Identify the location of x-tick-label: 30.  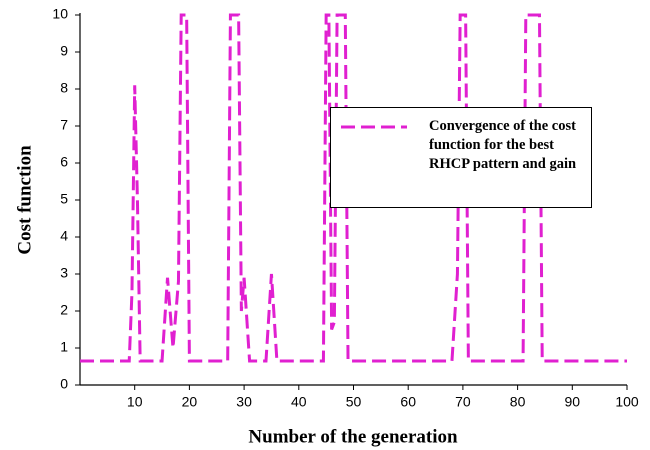
(244, 402).